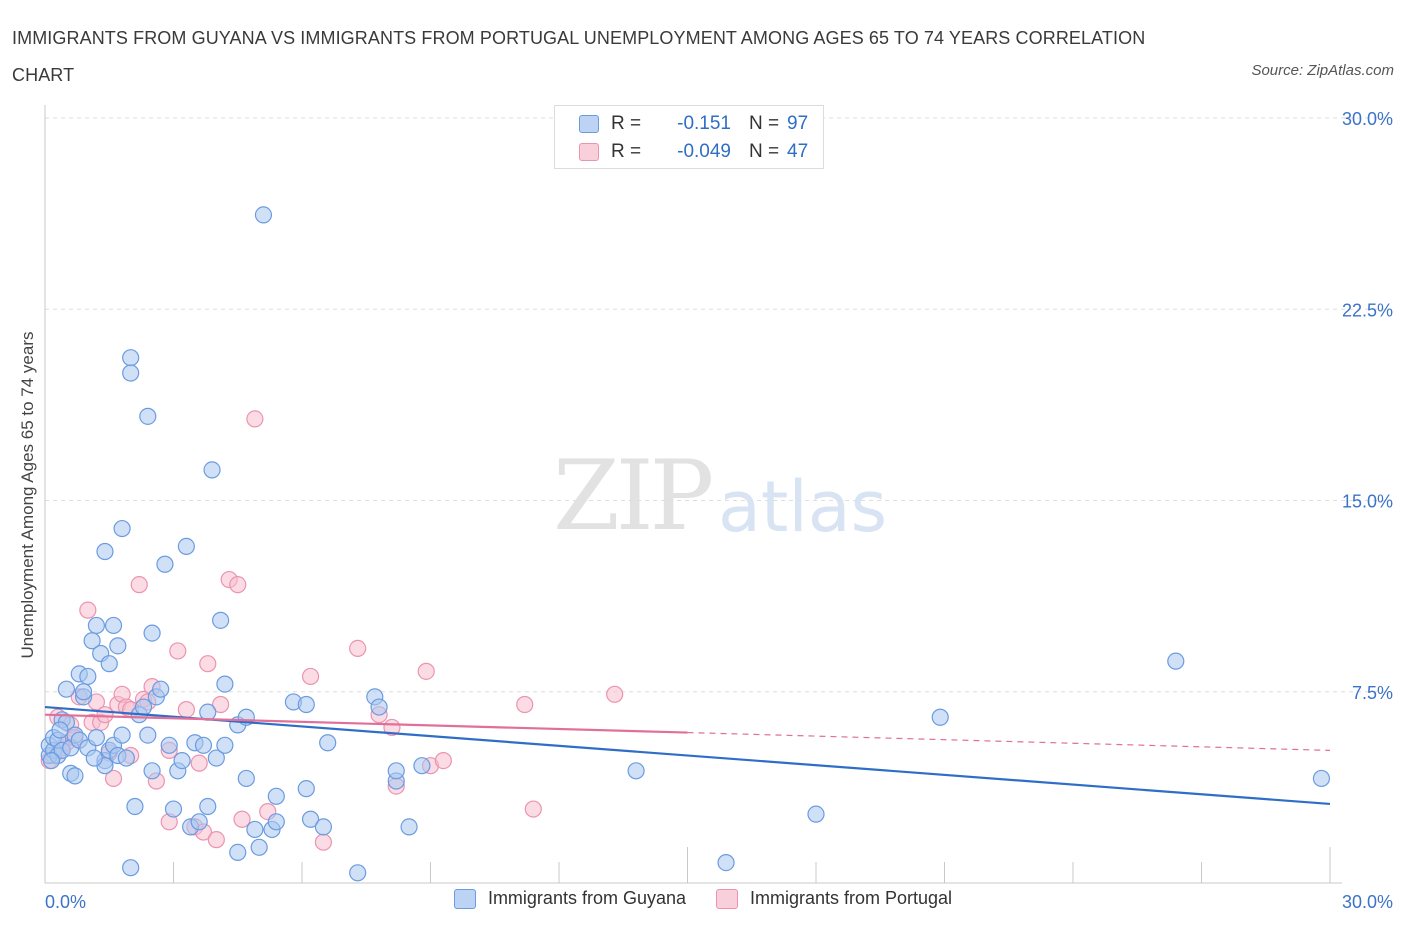  I want to click on r-value: -0.049, so click(704, 151).